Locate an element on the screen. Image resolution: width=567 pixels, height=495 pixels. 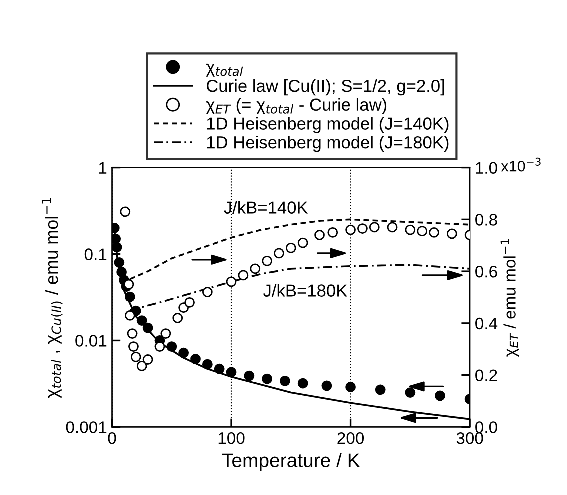
legend-label: Curie law [Cu(II); S=1/2, g=2.0] is located at coordinates (325, 87).